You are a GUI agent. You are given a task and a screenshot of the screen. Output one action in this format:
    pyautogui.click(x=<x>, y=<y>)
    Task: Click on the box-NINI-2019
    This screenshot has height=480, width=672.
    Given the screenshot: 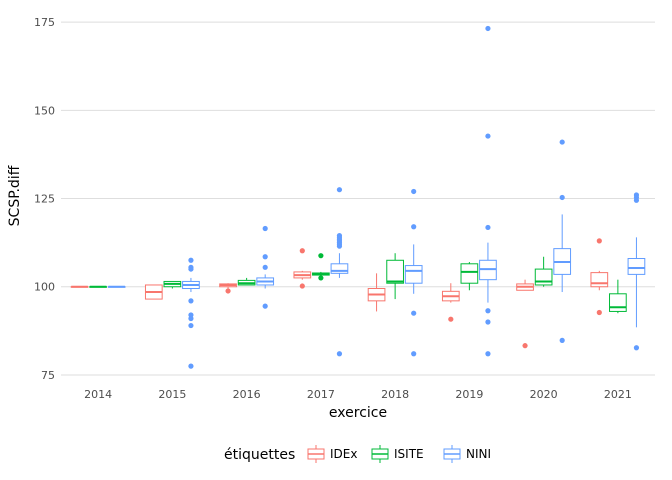 What is the action you would take?
    pyautogui.click(x=488, y=191)
    